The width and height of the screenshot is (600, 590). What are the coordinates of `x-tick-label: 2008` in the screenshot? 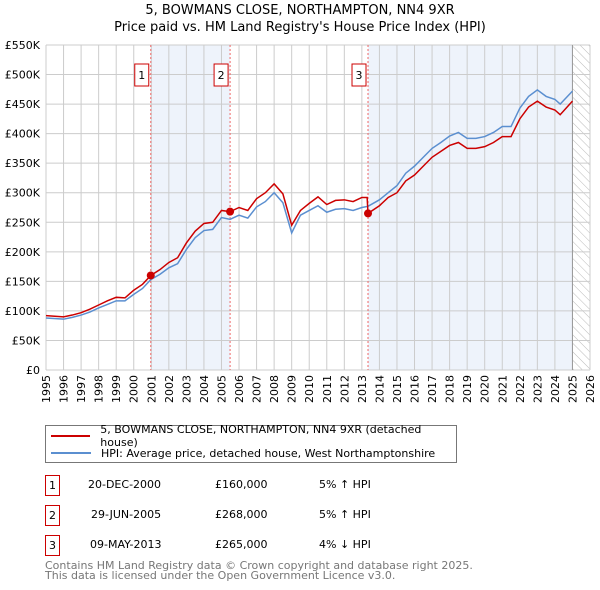 It's located at (274, 389).